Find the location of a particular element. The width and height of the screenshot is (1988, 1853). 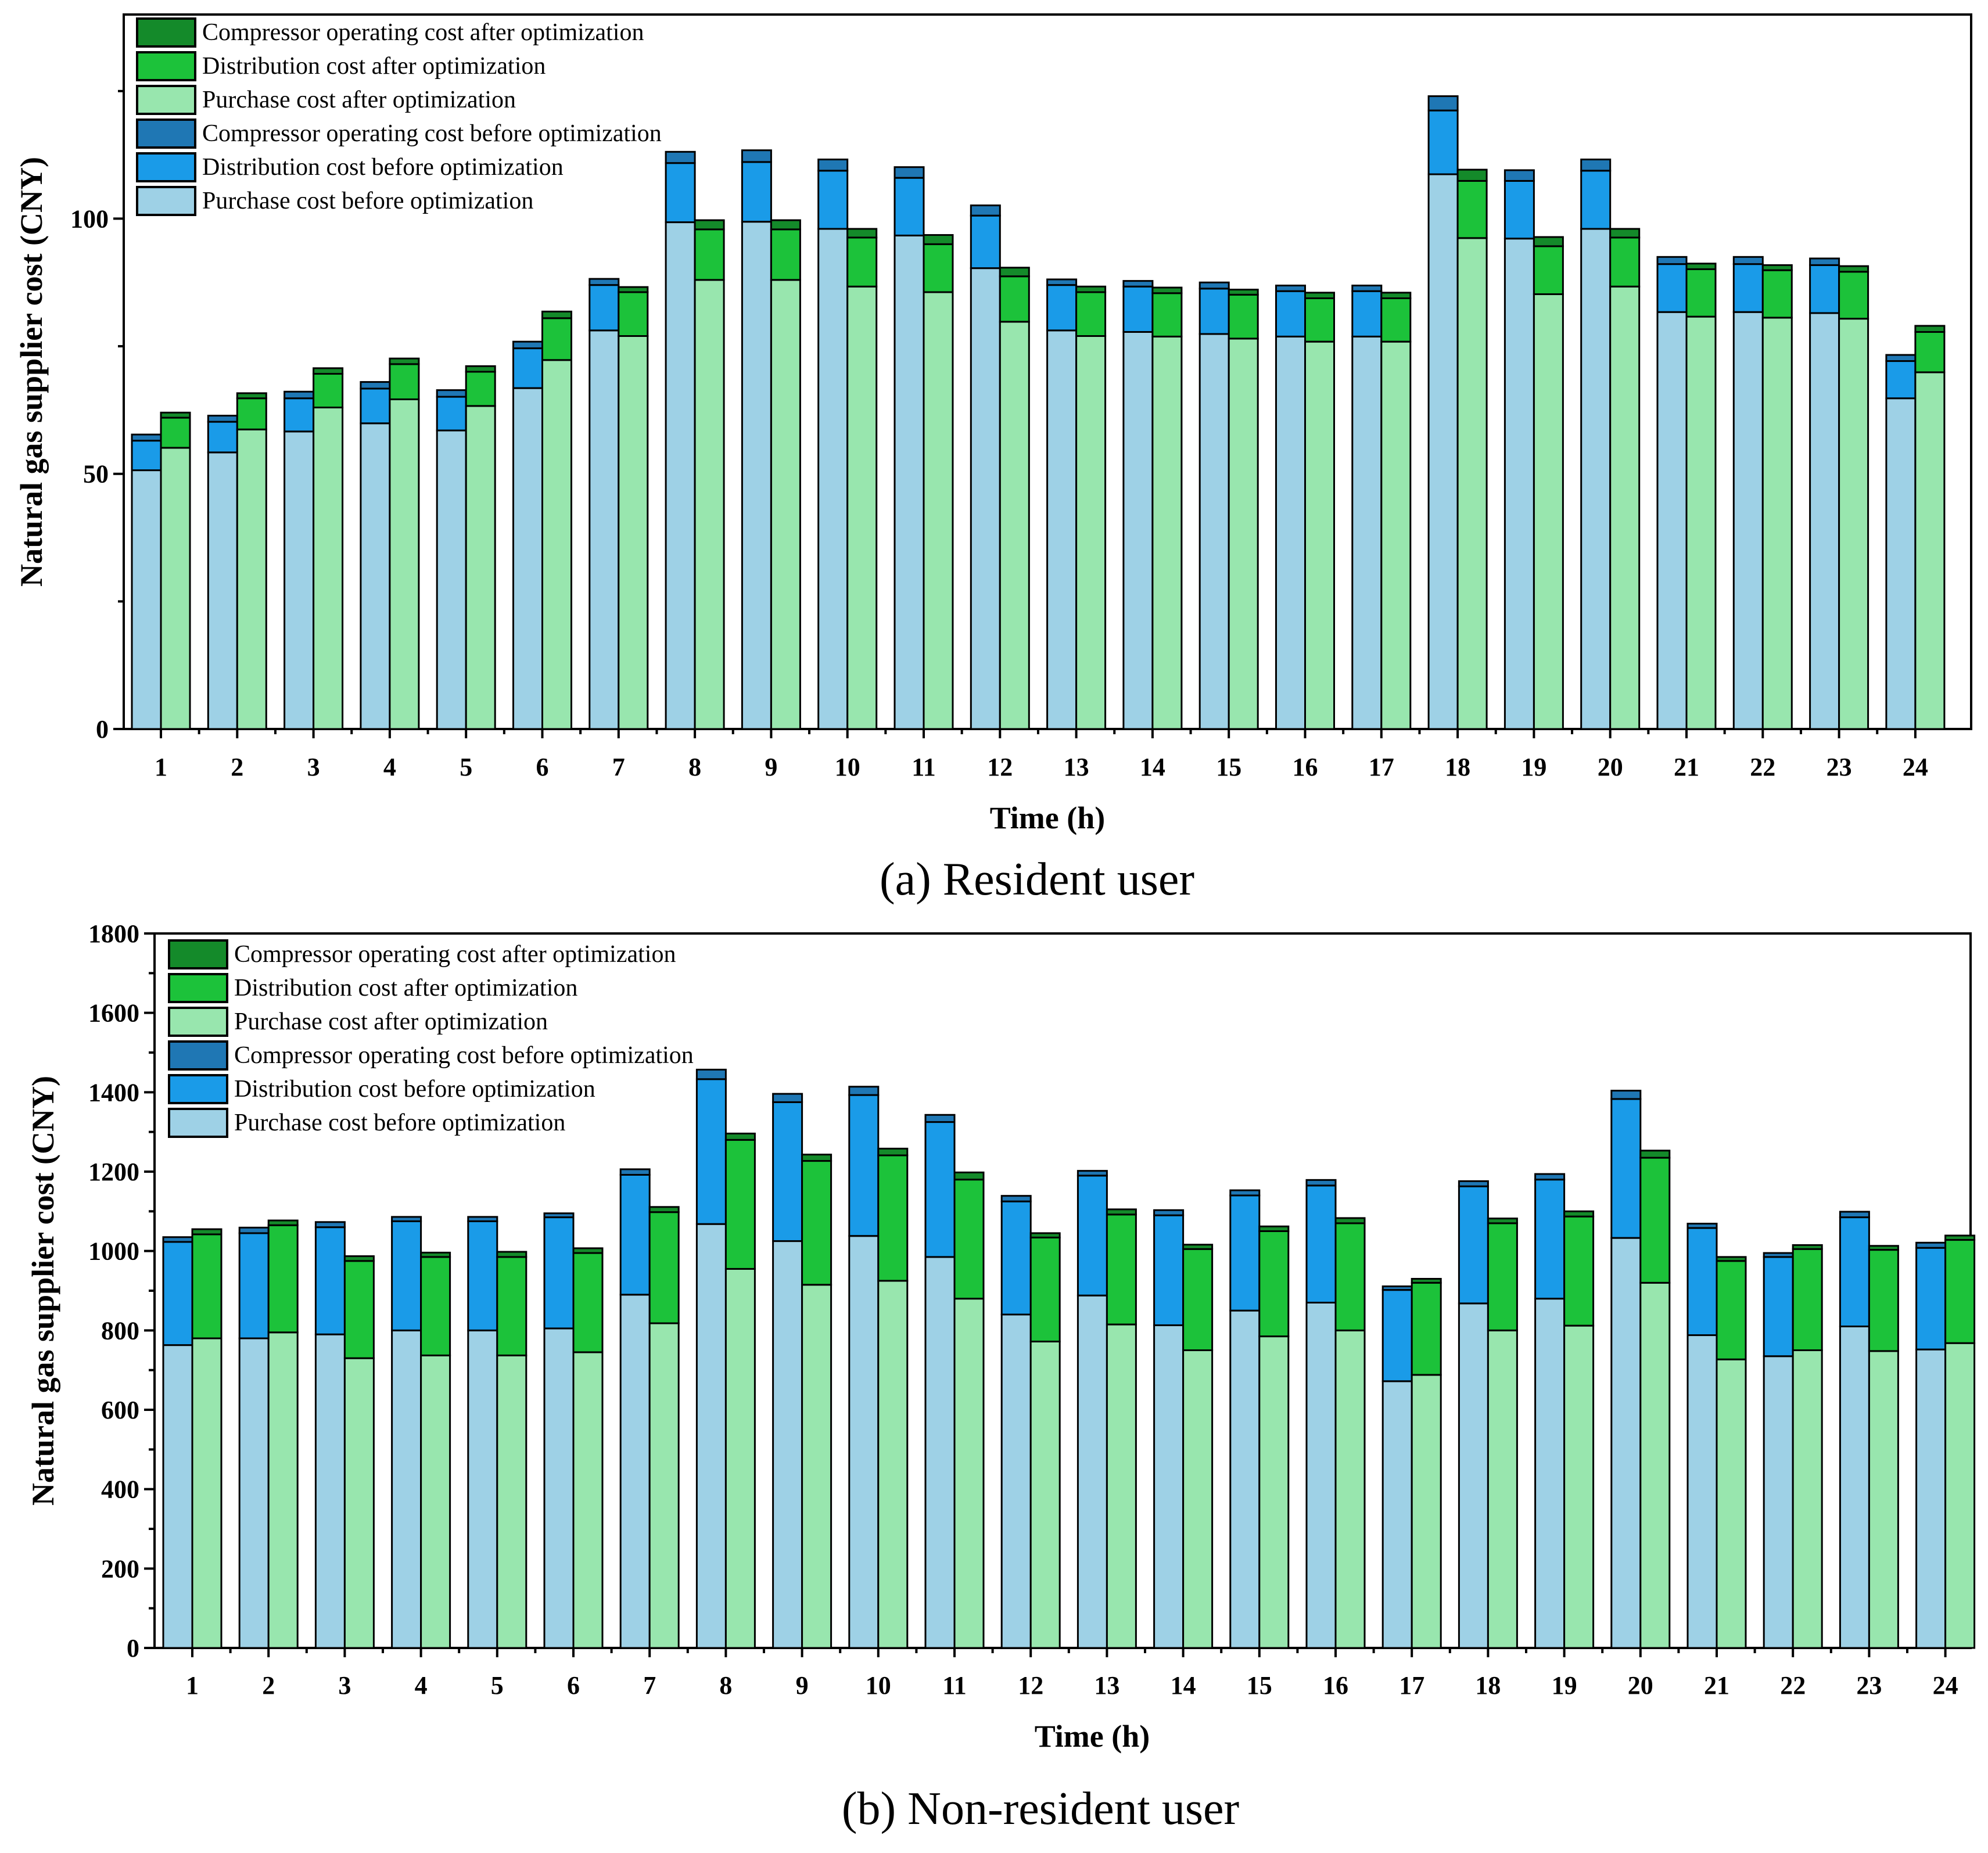

x-tick-label: 15 is located at coordinates (1228, 767).